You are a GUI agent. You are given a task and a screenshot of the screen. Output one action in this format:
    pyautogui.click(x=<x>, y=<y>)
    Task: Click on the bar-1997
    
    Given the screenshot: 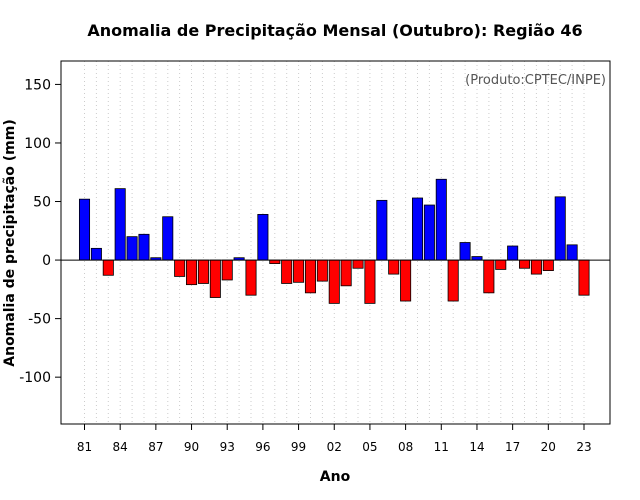 What is the action you would take?
    pyautogui.click(x=275, y=261)
    